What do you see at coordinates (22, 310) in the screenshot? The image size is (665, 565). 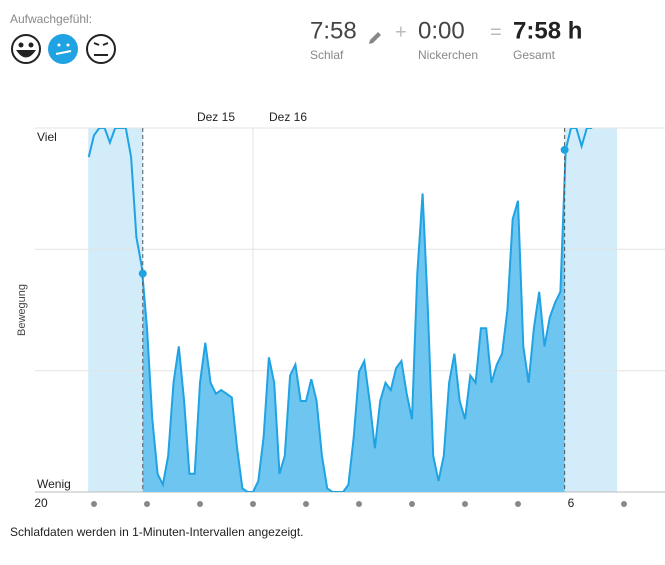 I see `y-axis-title: Bewegung` at bounding box center [22, 310].